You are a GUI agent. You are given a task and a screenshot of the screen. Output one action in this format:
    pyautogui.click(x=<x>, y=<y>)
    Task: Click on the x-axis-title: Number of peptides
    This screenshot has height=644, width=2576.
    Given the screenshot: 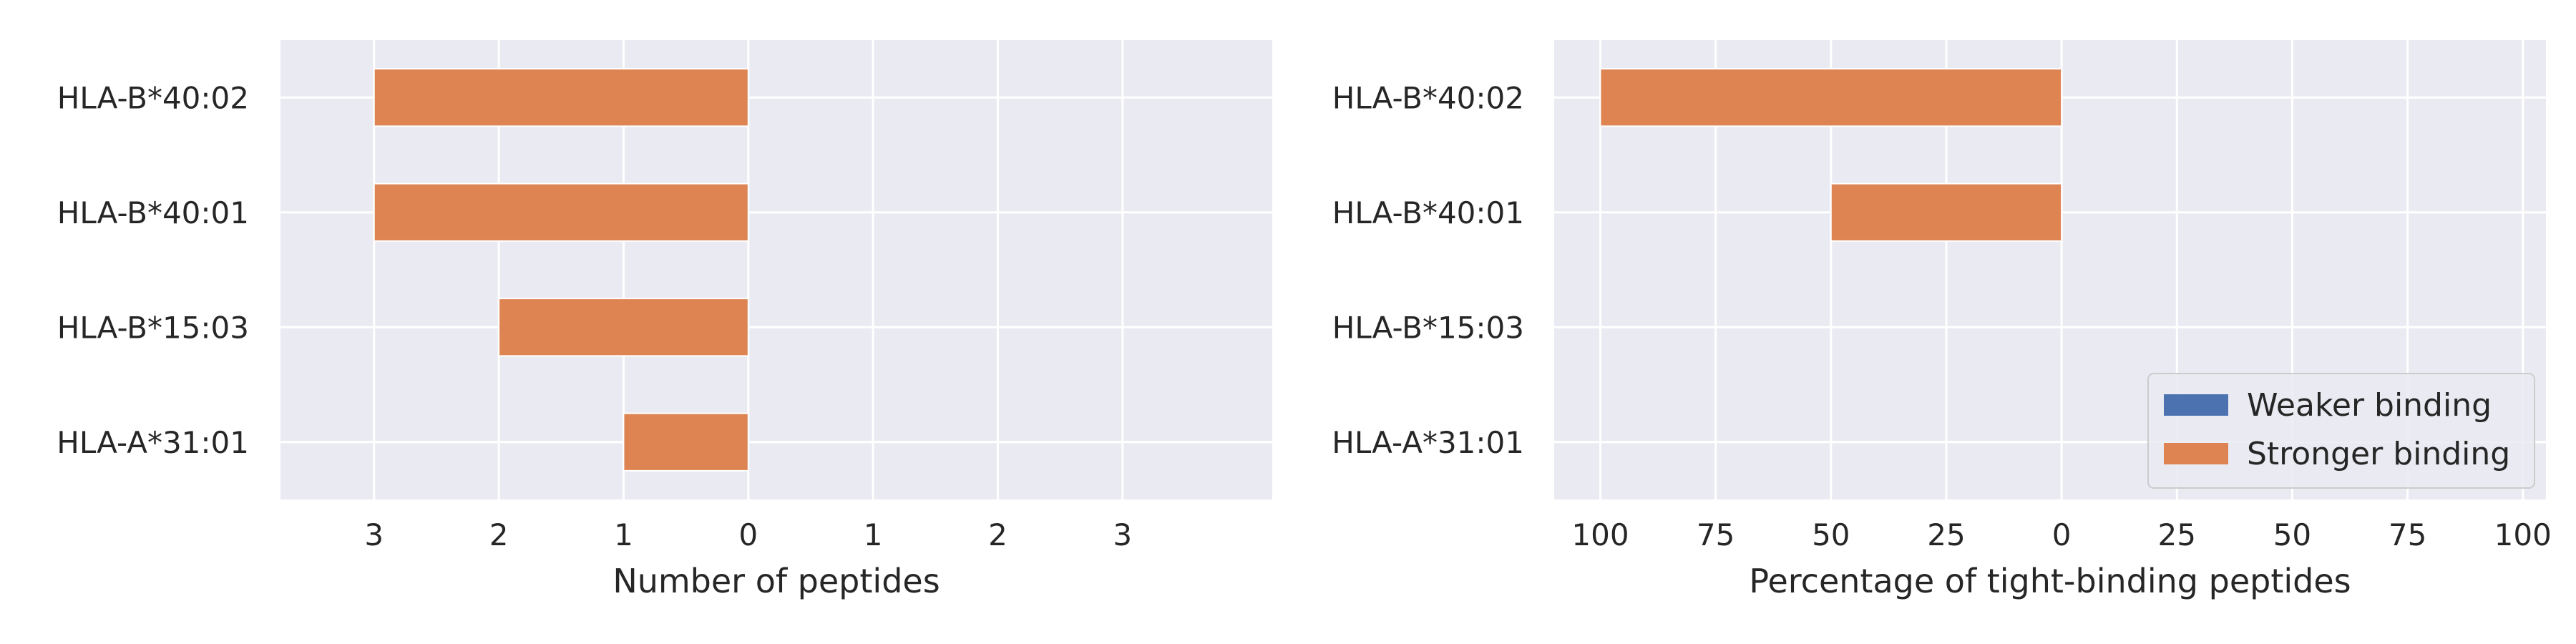 What is the action you would take?
    pyautogui.click(x=776, y=581)
    